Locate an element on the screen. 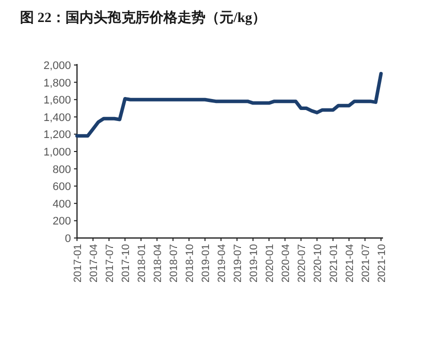 This screenshot has width=428, height=350. x-tick-label: 2018-01 is located at coordinates (142, 263).